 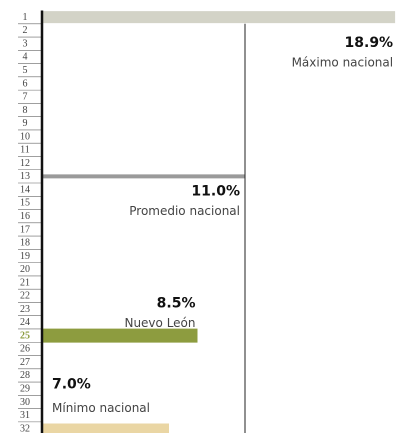 What do you see at coordinates (25, 189) in the screenshot?
I see `row-label: 14` at bounding box center [25, 189].